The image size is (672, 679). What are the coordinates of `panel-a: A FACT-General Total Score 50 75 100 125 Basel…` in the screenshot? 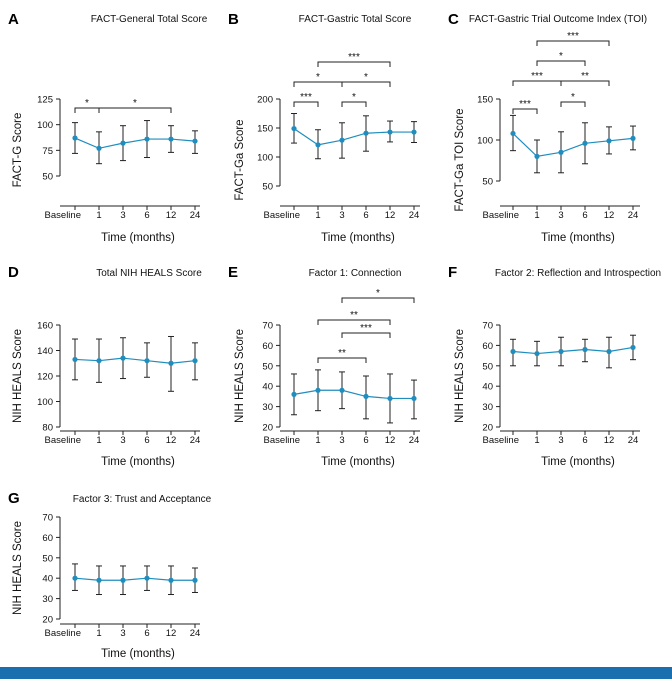 It's located at (108, 127).